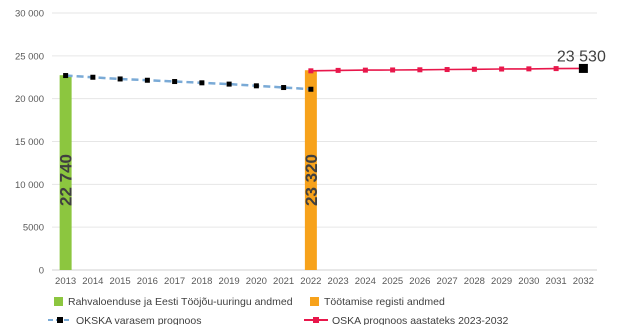 The height and width of the screenshot is (325, 617). Describe the element at coordinates (392, 281) in the screenshot. I see `x-tick-label: 2025` at that location.